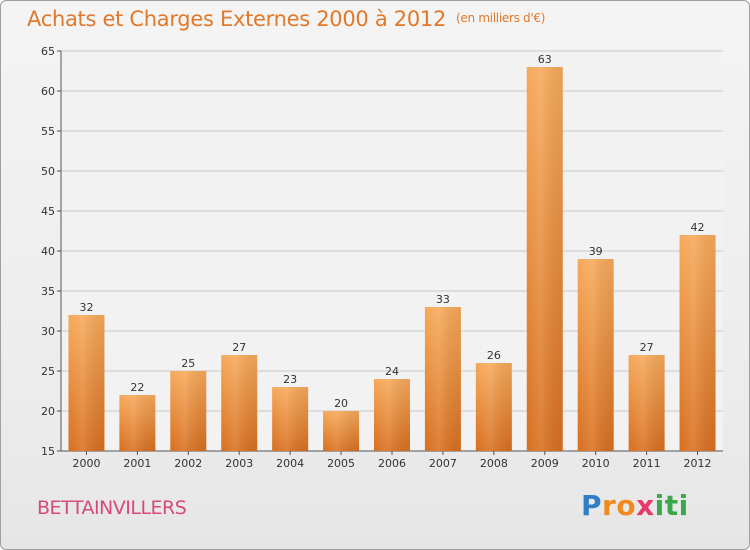 This screenshot has width=750, height=550. What do you see at coordinates (596, 463) in the screenshot?
I see `x-tick-label: 2010` at bounding box center [596, 463].